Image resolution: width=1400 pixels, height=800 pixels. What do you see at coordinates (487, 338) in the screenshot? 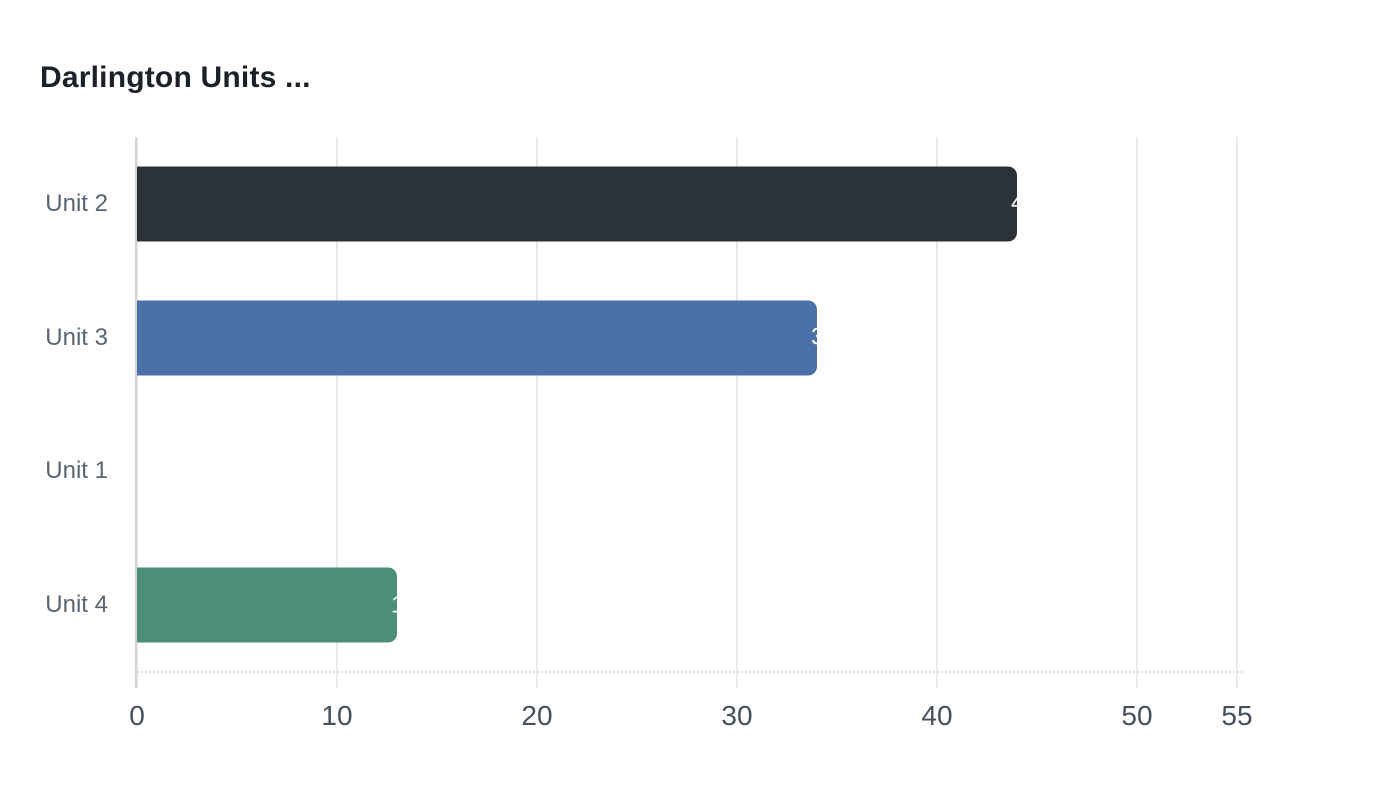
I see `bar-unit-3: 34` at bounding box center [487, 338].